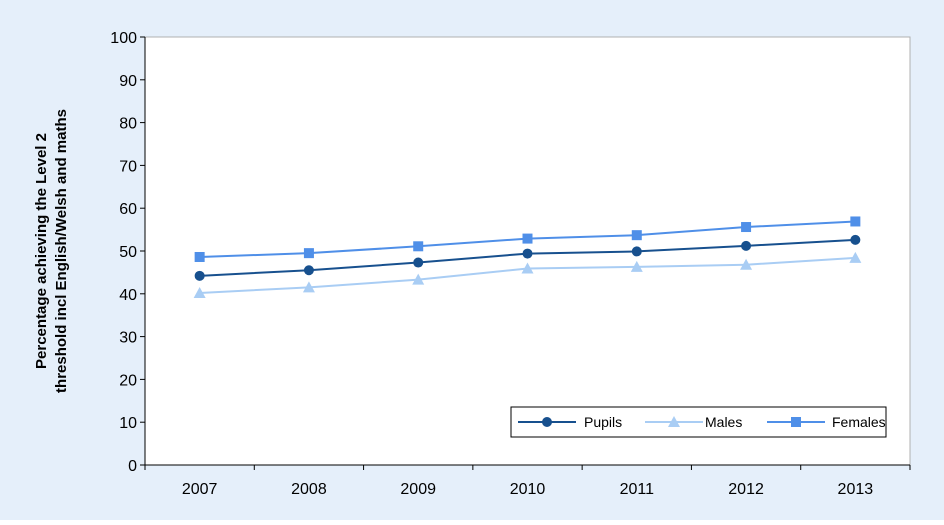 The width and height of the screenshot is (944, 525). What do you see at coordinates (128, 252) in the screenshot?
I see `y-tick-label: 50` at bounding box center [128, 252].